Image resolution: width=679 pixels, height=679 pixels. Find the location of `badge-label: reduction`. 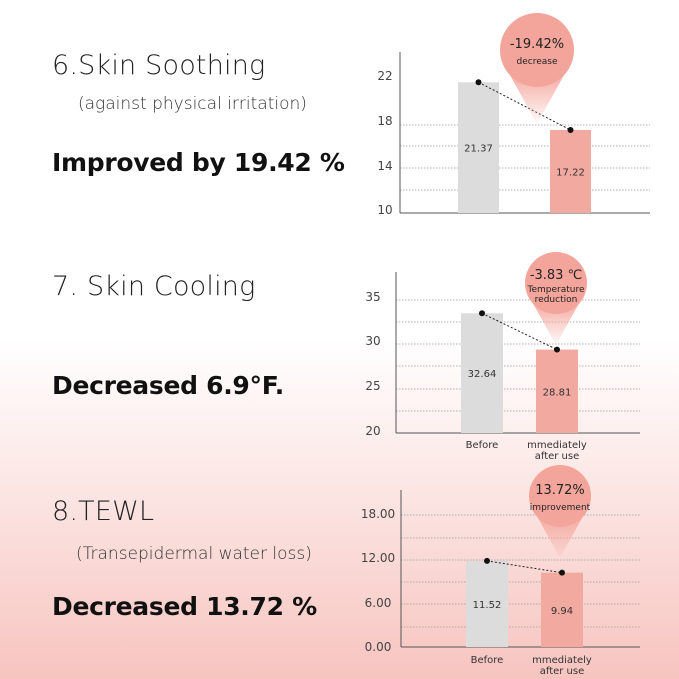

badge-label: reduction is located at coordinates (556, 300).